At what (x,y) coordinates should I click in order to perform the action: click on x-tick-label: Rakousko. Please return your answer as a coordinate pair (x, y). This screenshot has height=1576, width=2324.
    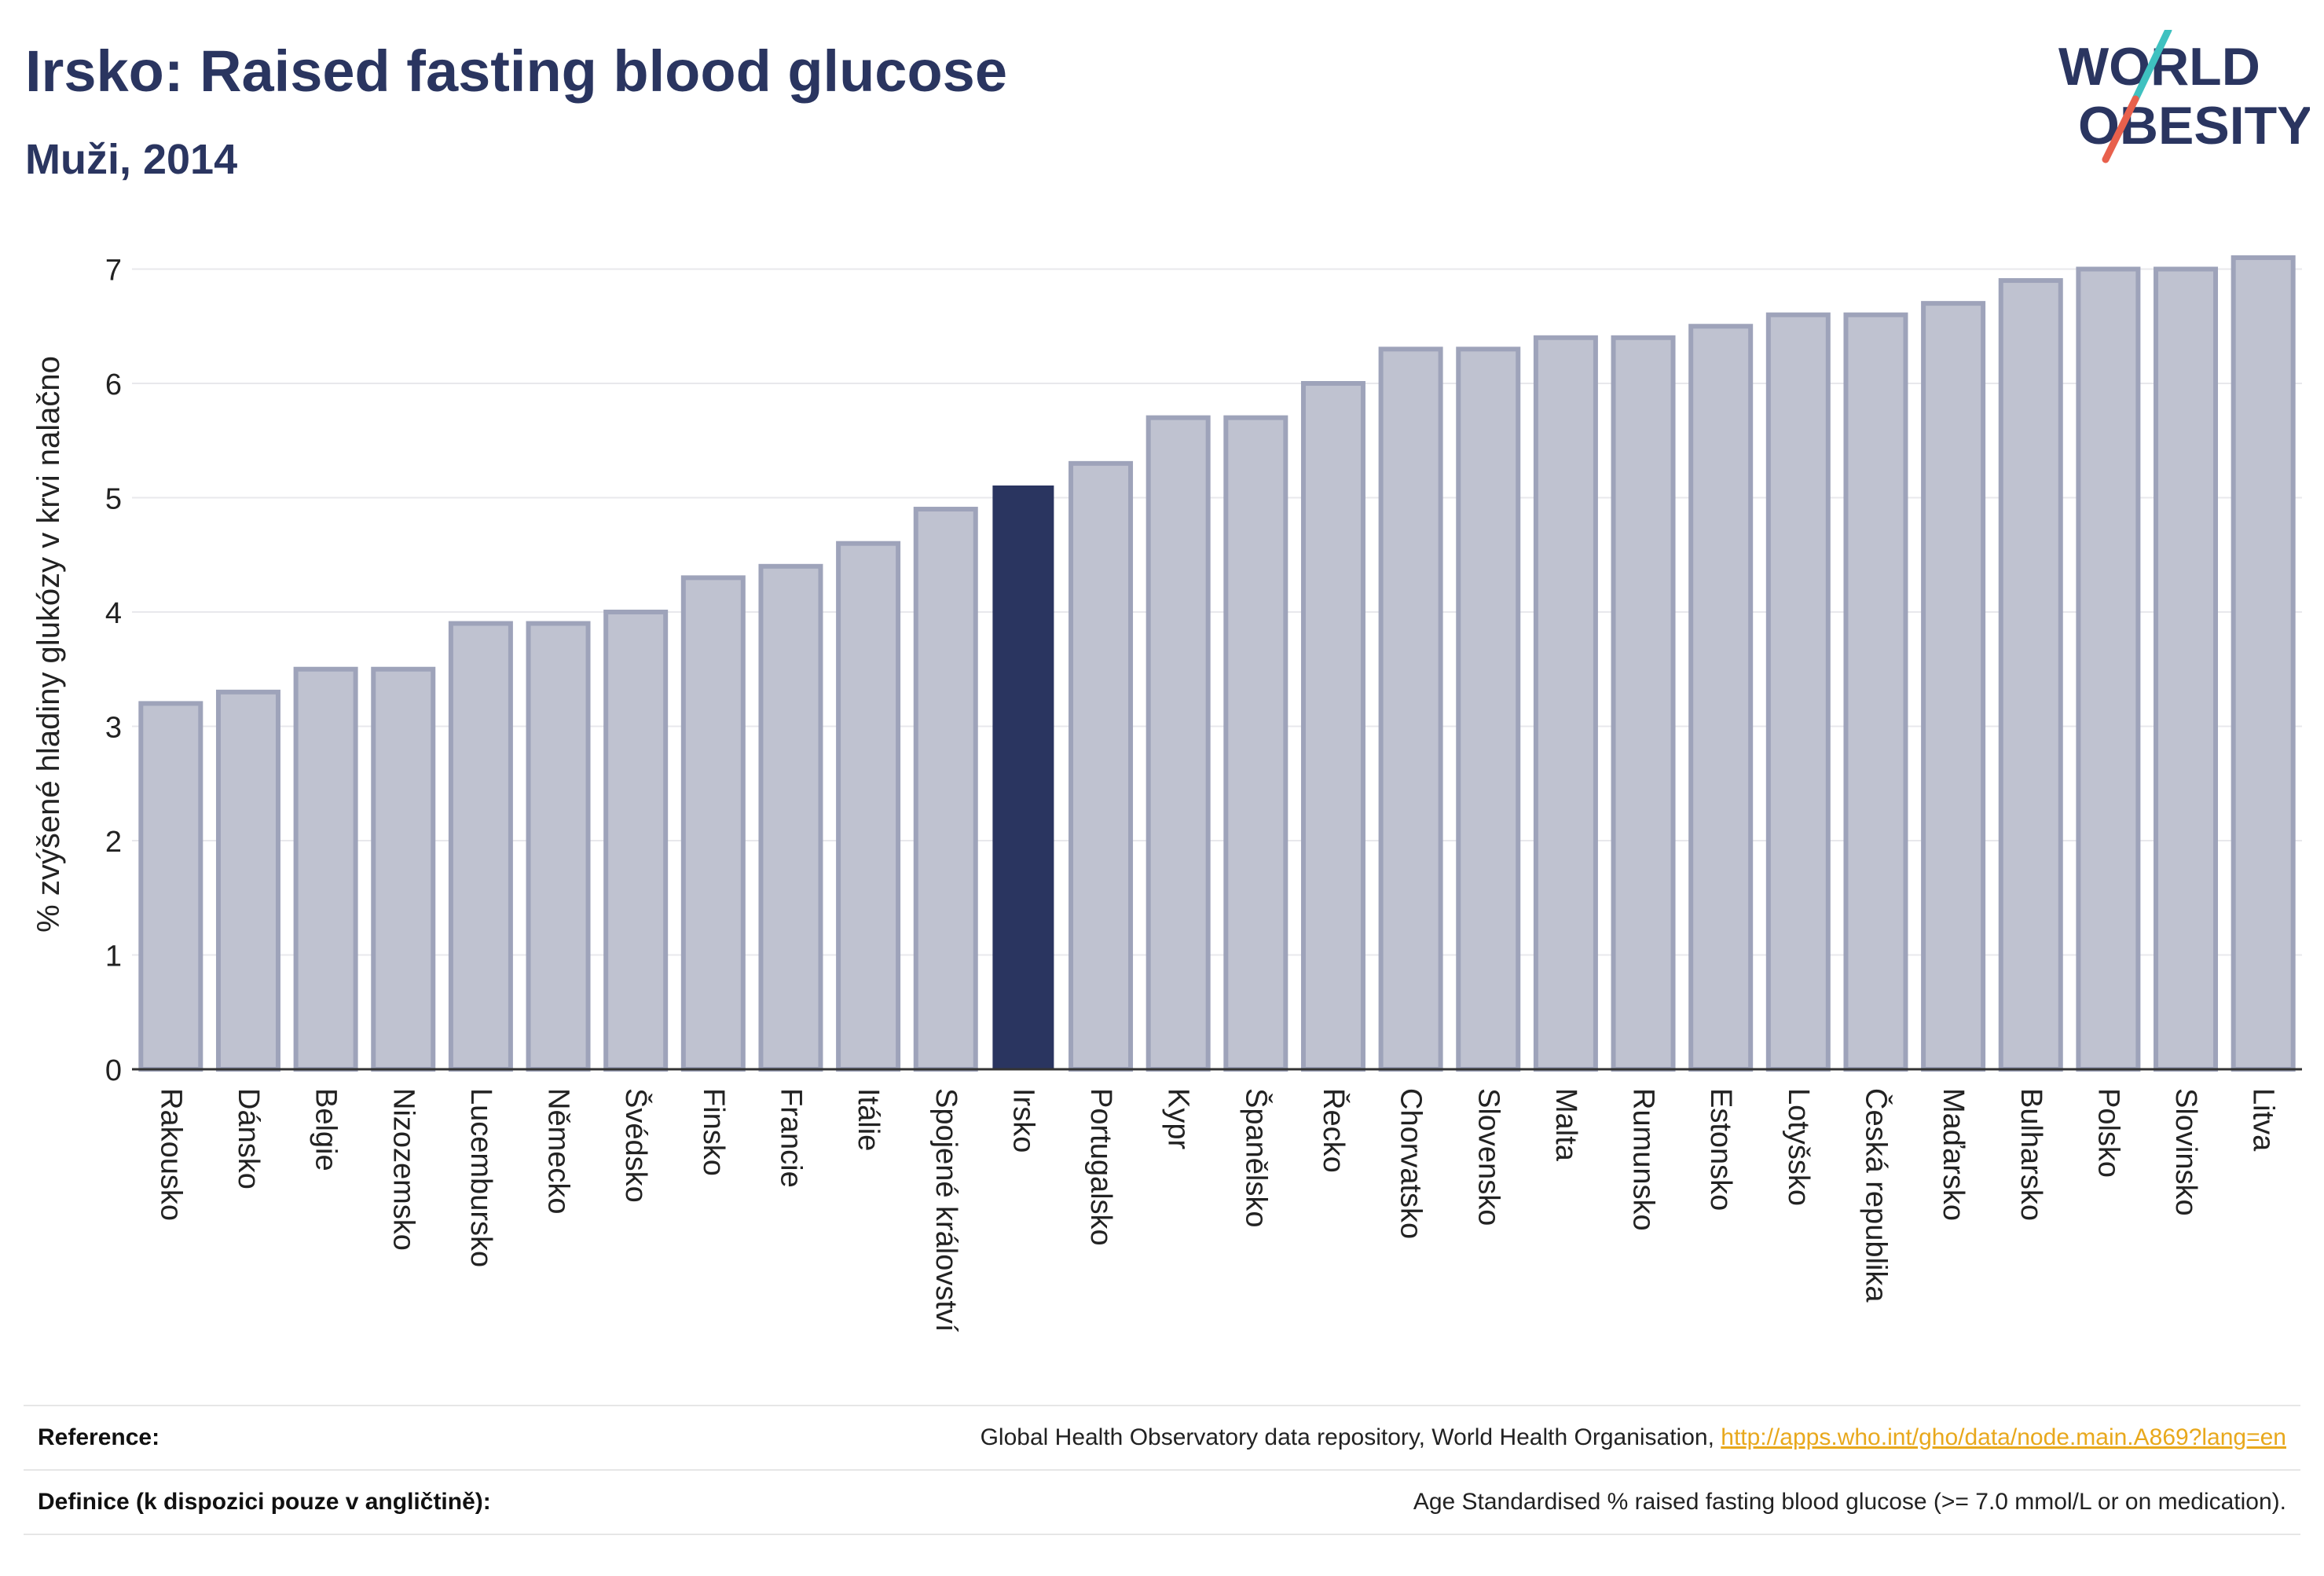
    Looking at the image, I should click on (170, 1154).